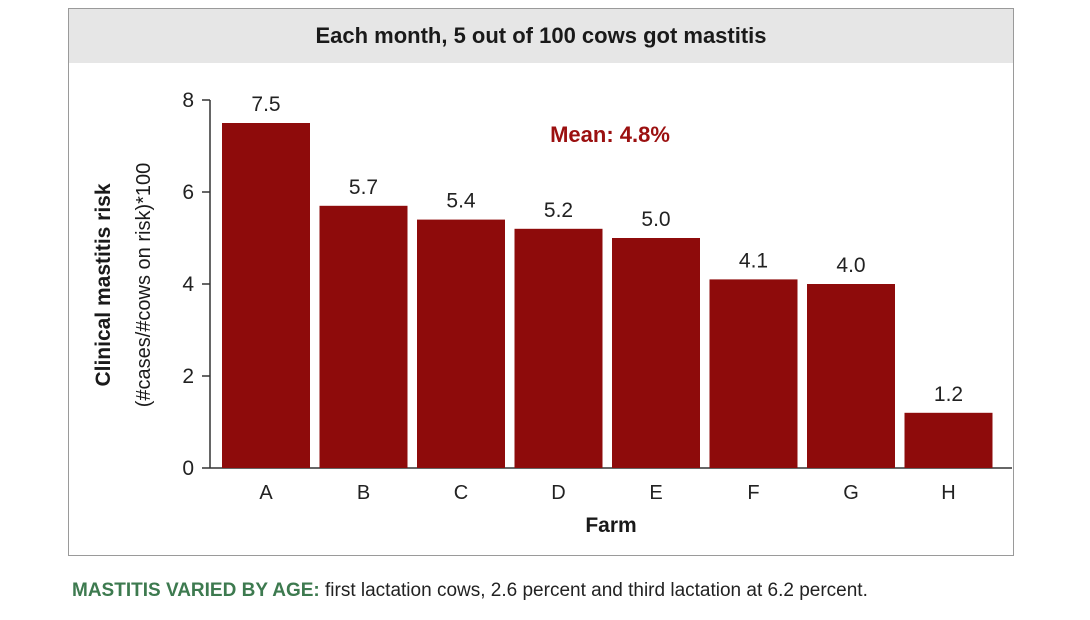 The image size is (1090, 620). What do you see at coordinates (188, 284) in the screenshot?
I see `y-tick-label: 4` at bounding box center [188, 284].